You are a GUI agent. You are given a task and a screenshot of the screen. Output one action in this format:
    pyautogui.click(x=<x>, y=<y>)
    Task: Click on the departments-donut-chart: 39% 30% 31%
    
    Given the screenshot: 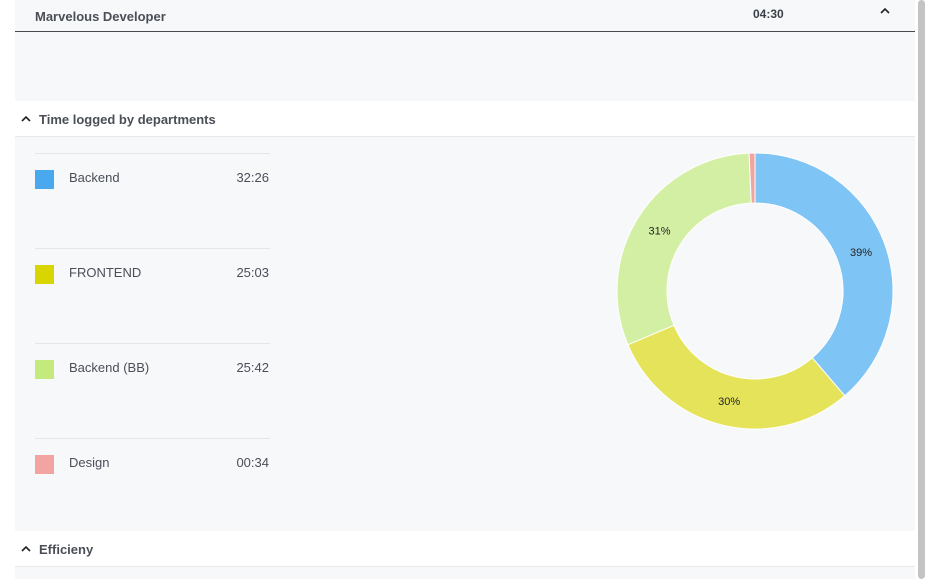 What is the action you would take?
    pyautogui.click(x=755, y=291)
    